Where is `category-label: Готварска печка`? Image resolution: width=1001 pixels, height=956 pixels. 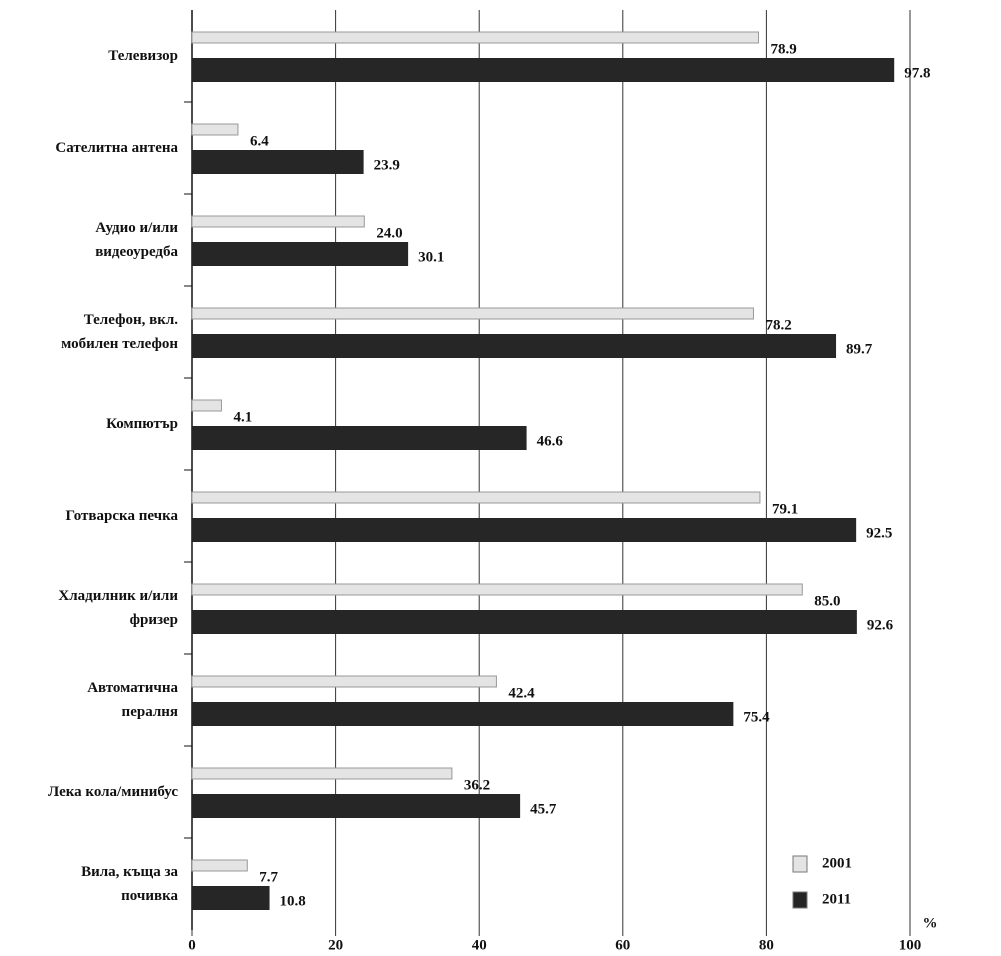 category-label: Готварска печка is located at coordinates (121, 516).